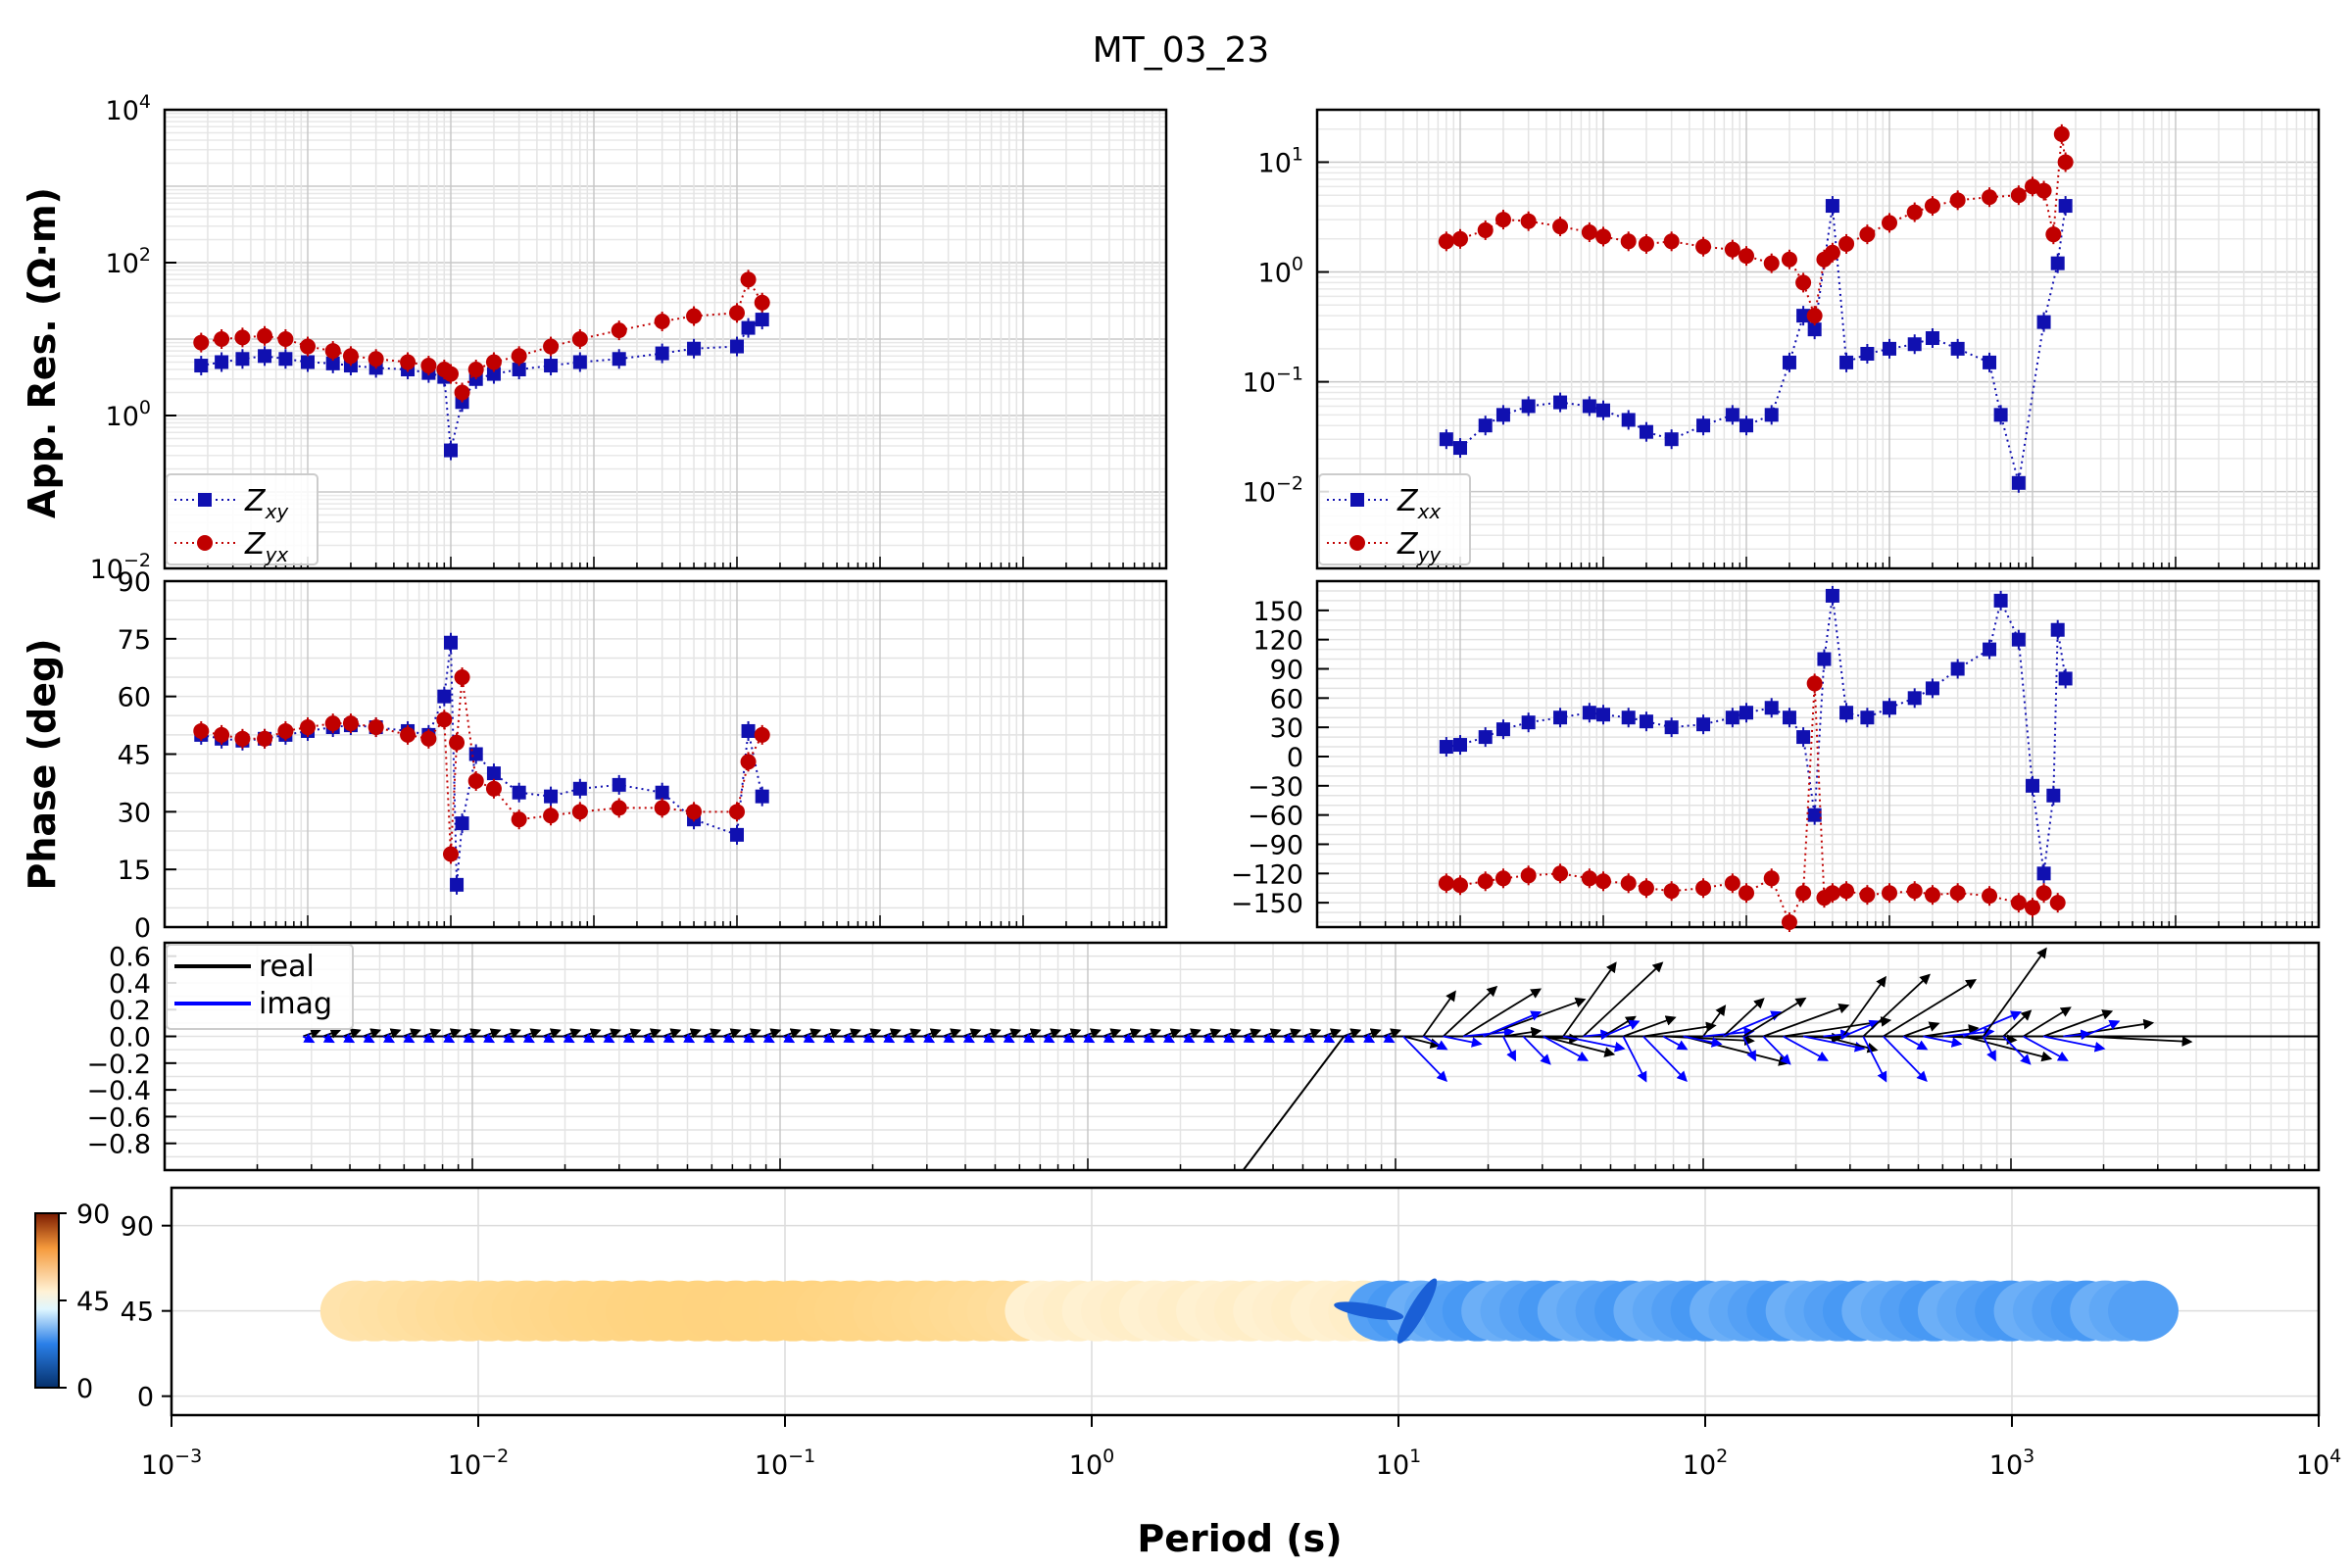 Image resolution: width=2352 pixels, height=1568 pixels. What do you see at coordinates (1752, 803) in the screenshot?
I see `series-zyy-phase` at bounding box center [1752, 803].